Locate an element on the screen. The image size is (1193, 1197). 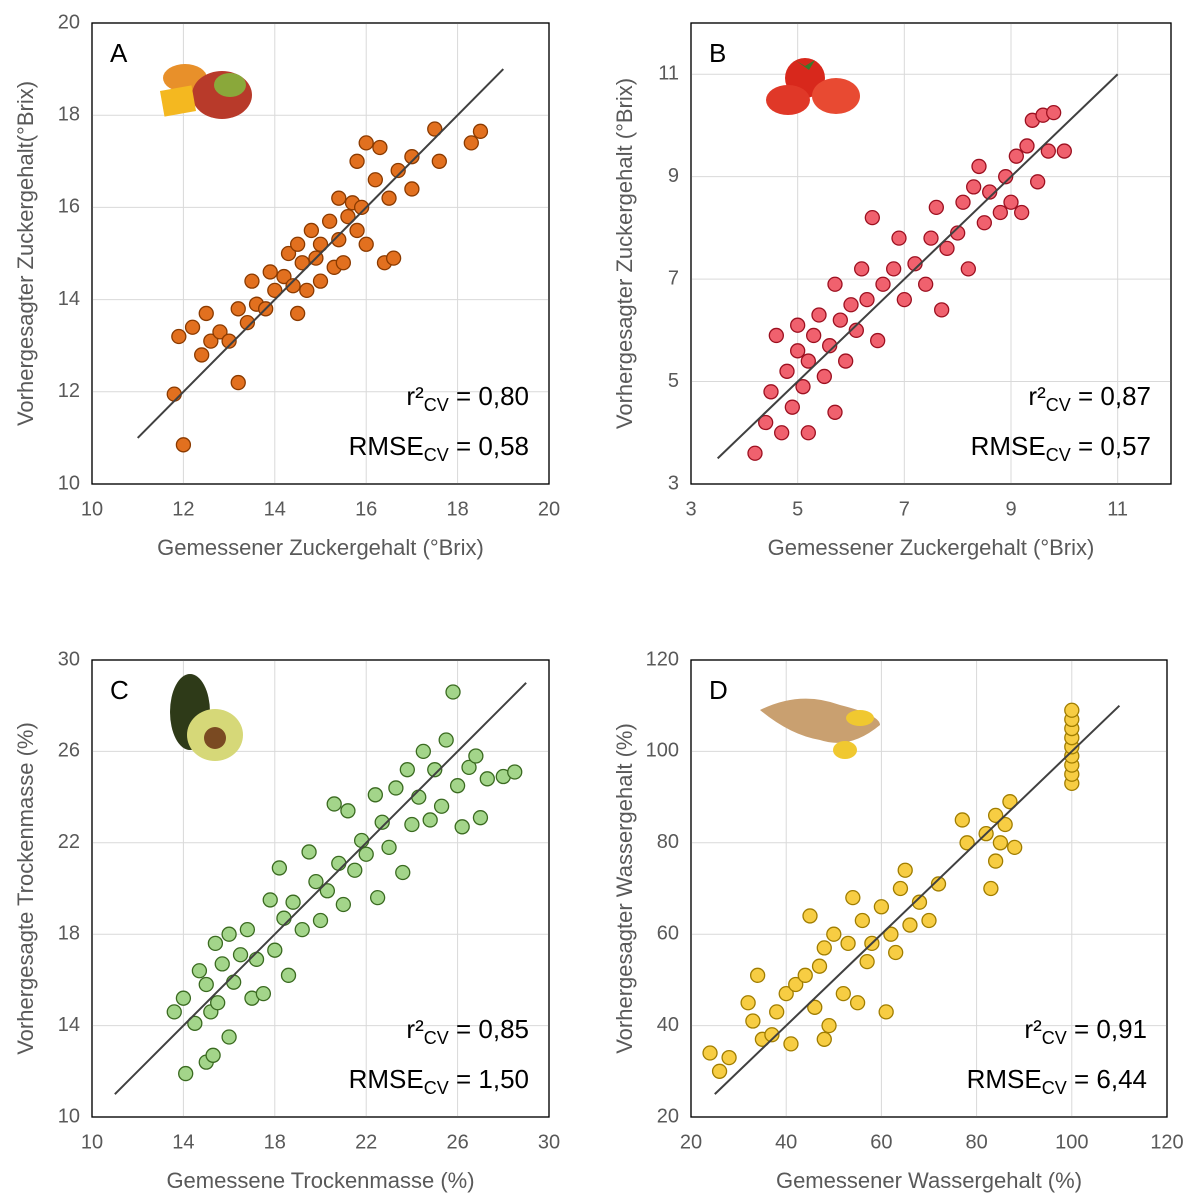
y-axis-title: Vorhergesagter Zuckergehalt (°Brix) is located at coordinates (624, 253).